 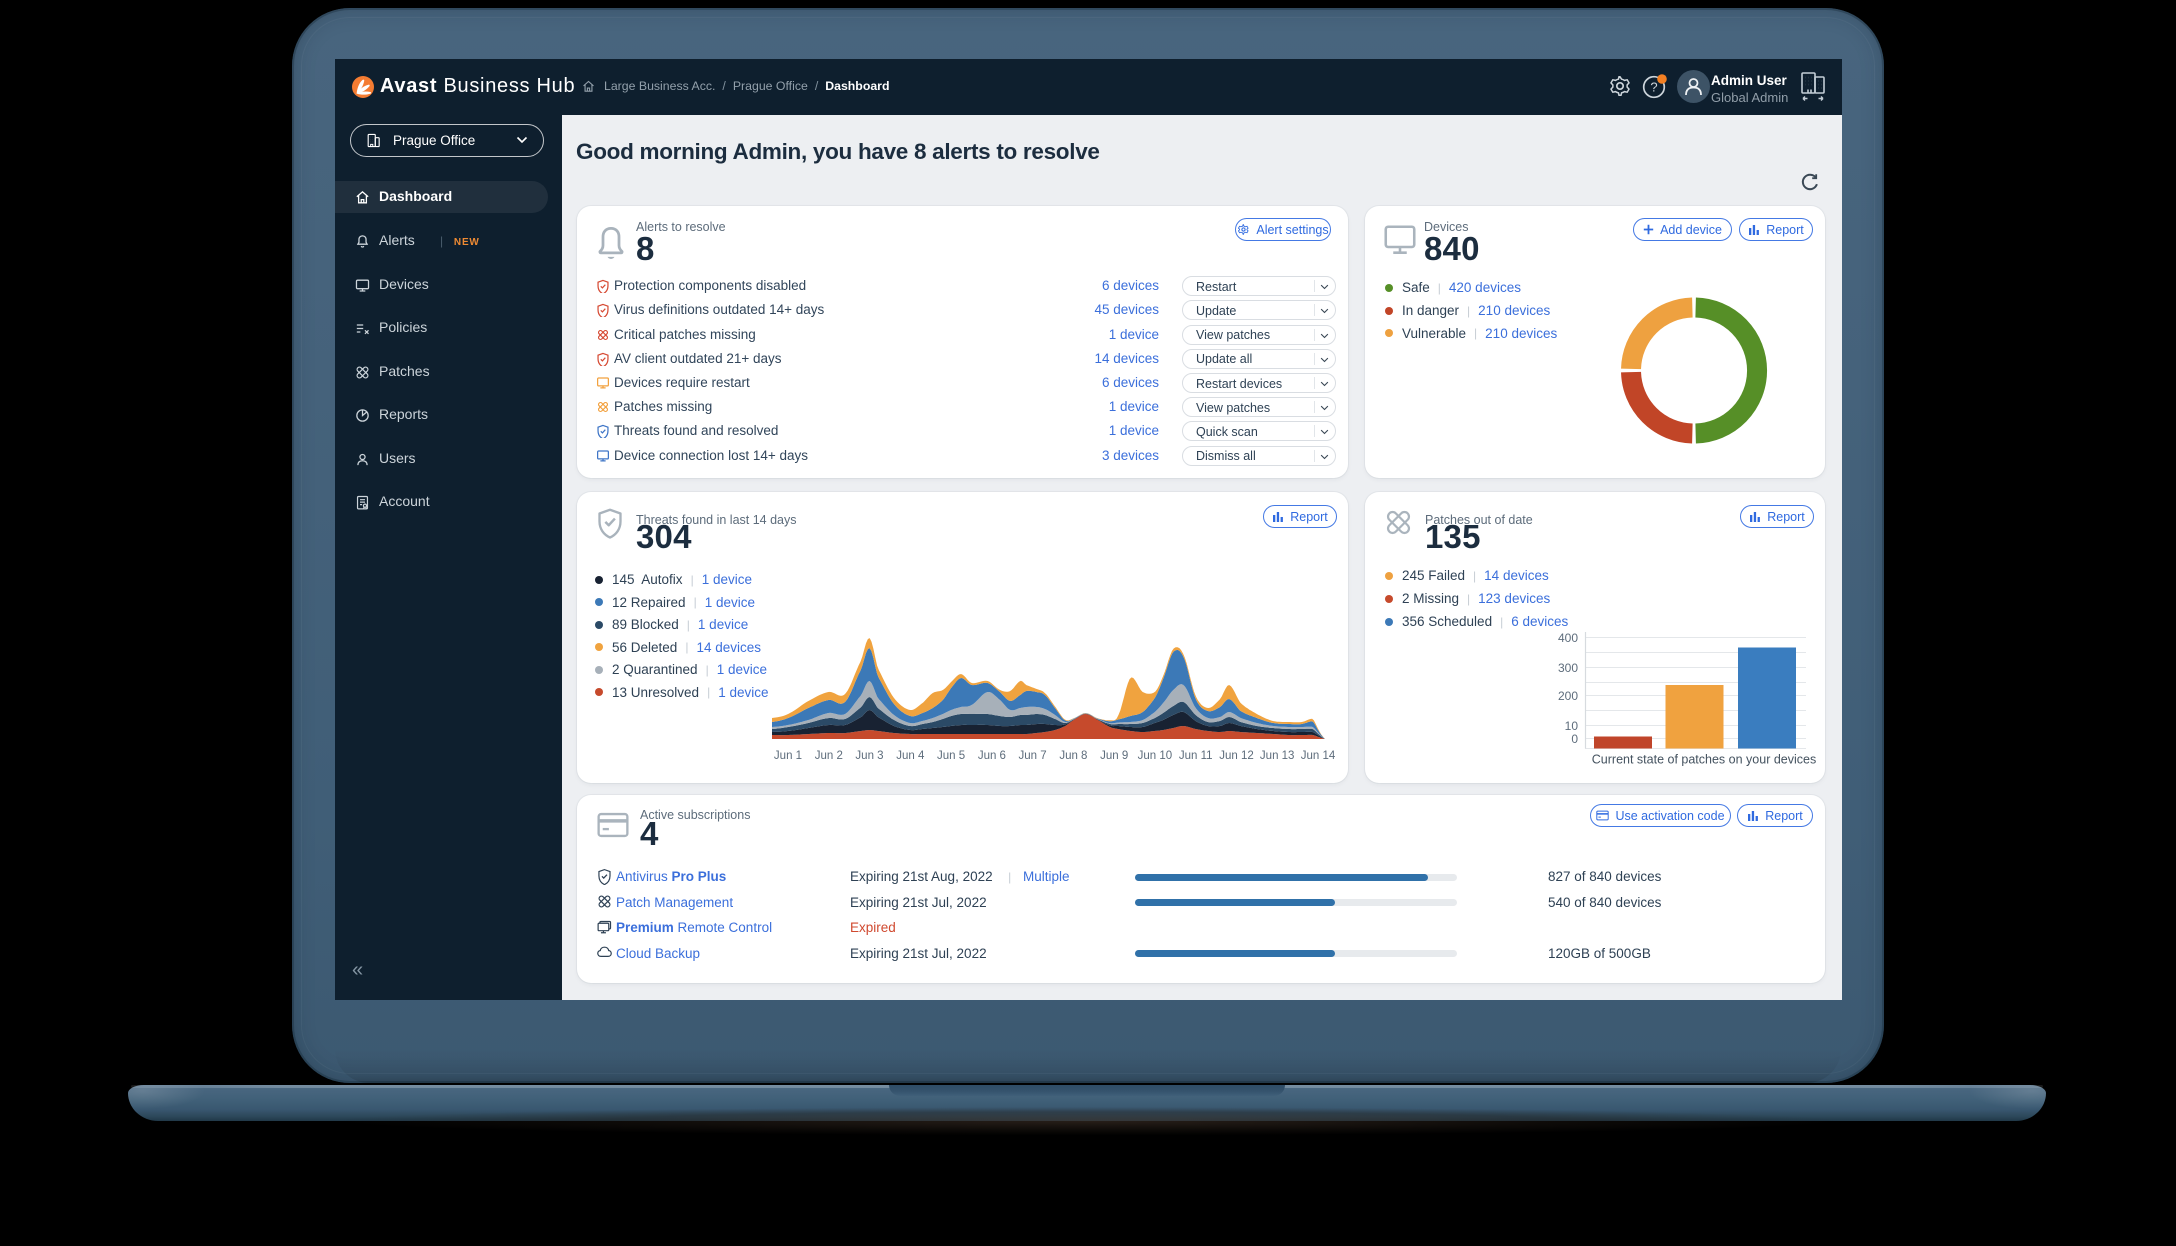 What do you see at coordinates (1704, 760) in the screenshot?
I see `svg-text:Current state of patches on yo: Current state of patches on your devices` at bounding box center [1704, 760].